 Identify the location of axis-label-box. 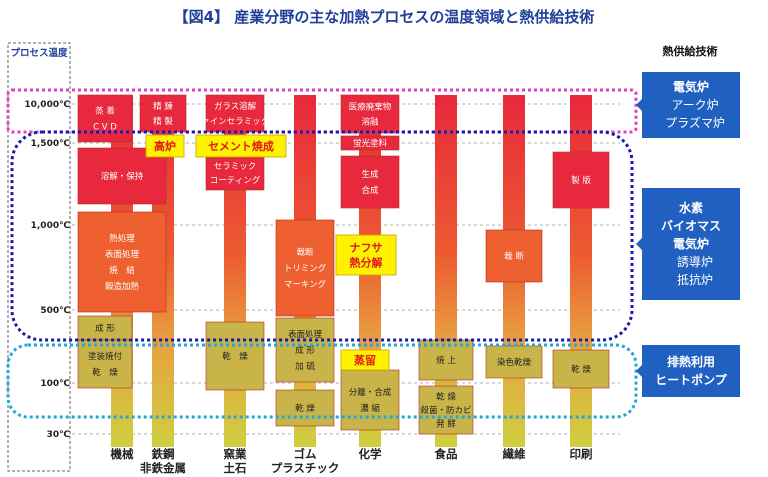
(39, 257).